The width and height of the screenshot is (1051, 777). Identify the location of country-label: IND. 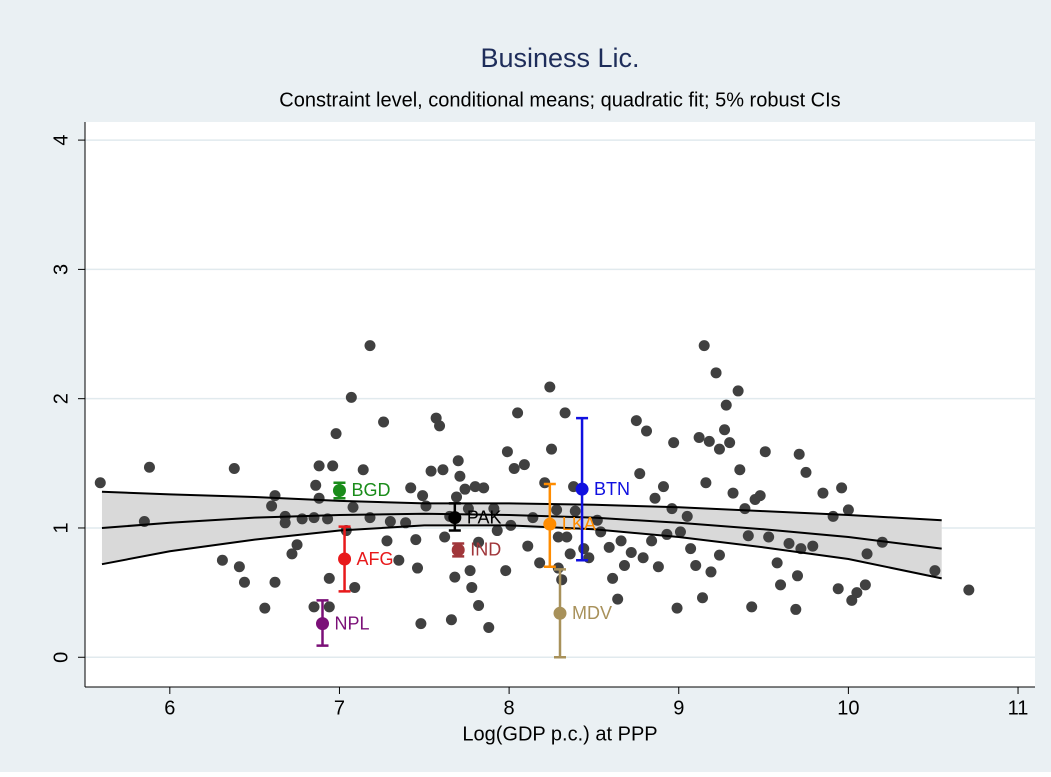
(485, 550).